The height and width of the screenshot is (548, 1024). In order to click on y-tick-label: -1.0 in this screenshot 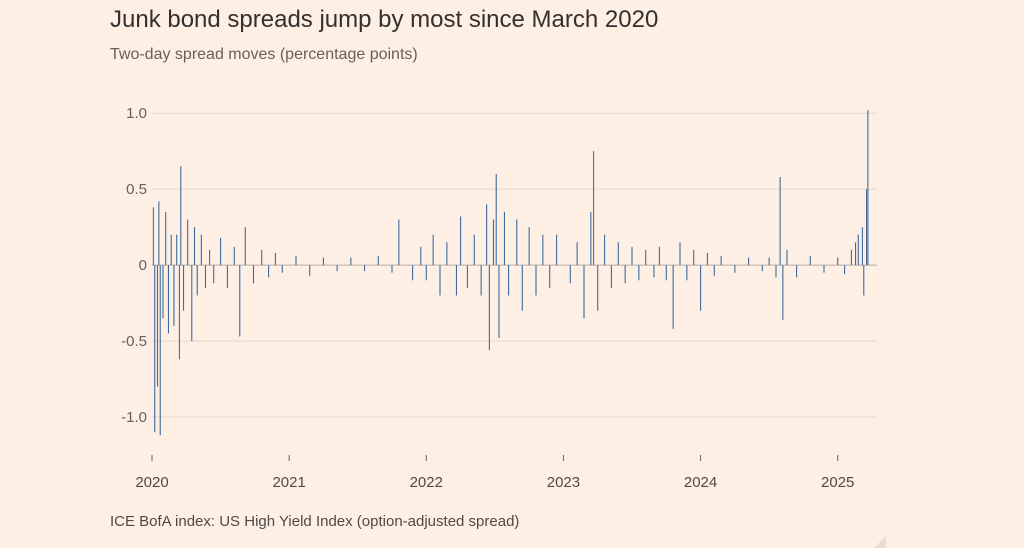, I will do `click(134, 417)`.